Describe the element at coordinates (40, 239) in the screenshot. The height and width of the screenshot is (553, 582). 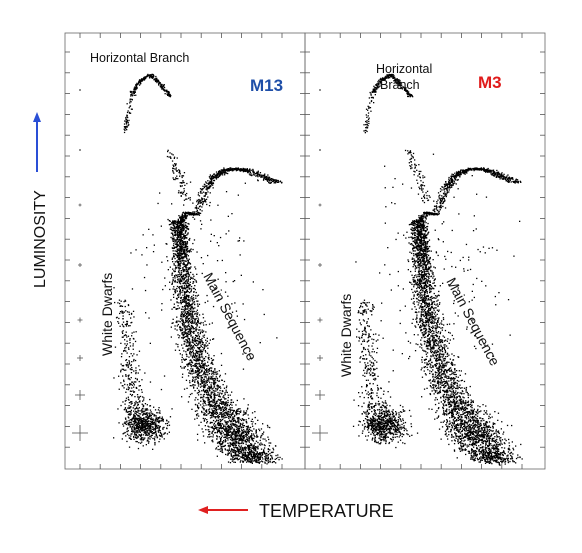
I see `luminosity-label: LUMINOSITY` at that location.